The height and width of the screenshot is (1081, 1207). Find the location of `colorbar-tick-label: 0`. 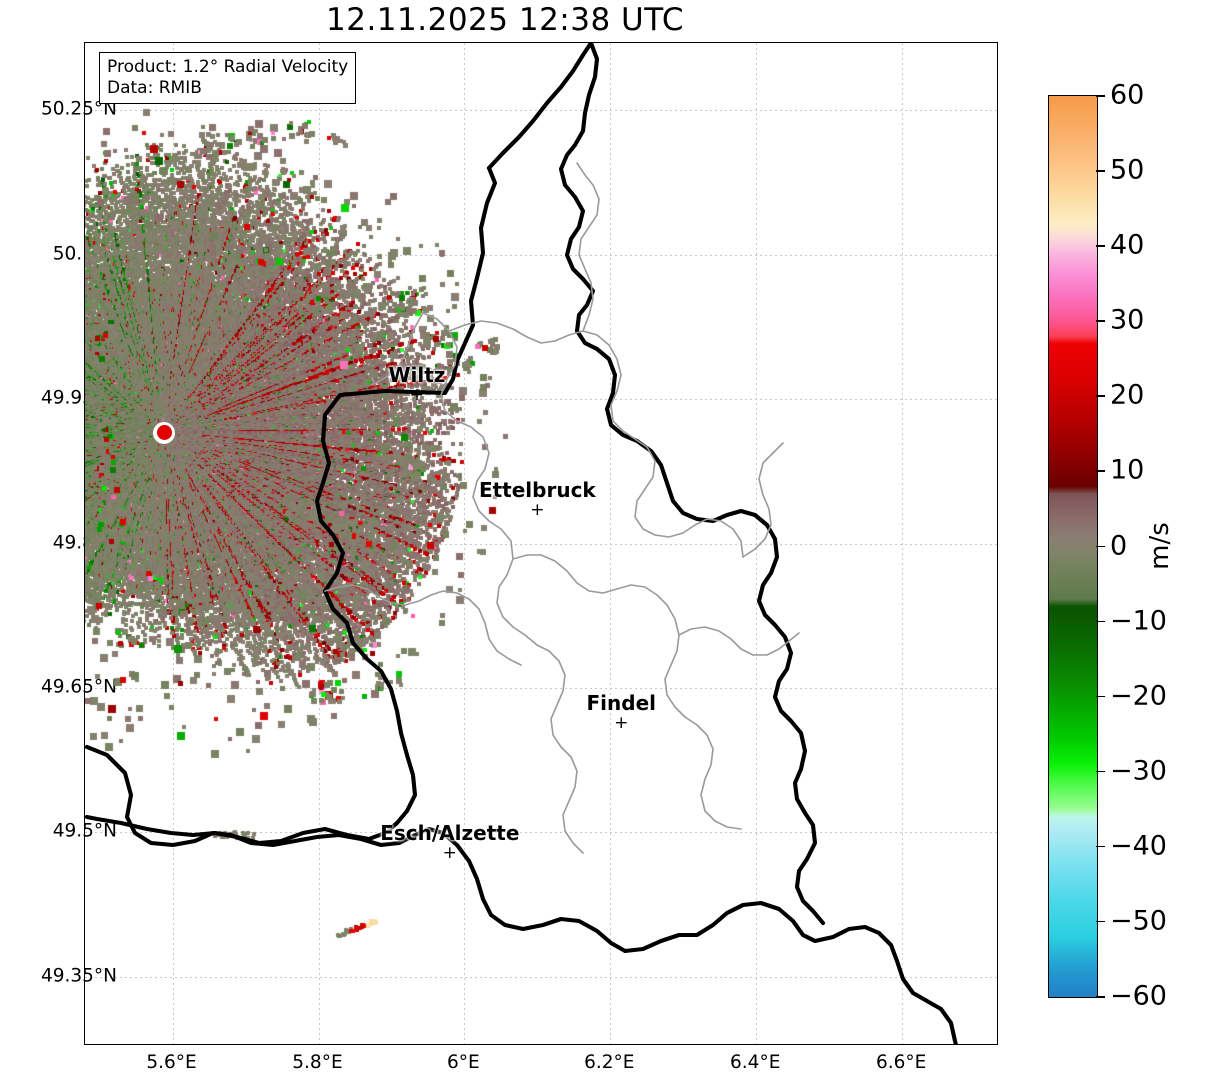

colorbar-tick-label: 0 is located at coordinates (1119, 545).